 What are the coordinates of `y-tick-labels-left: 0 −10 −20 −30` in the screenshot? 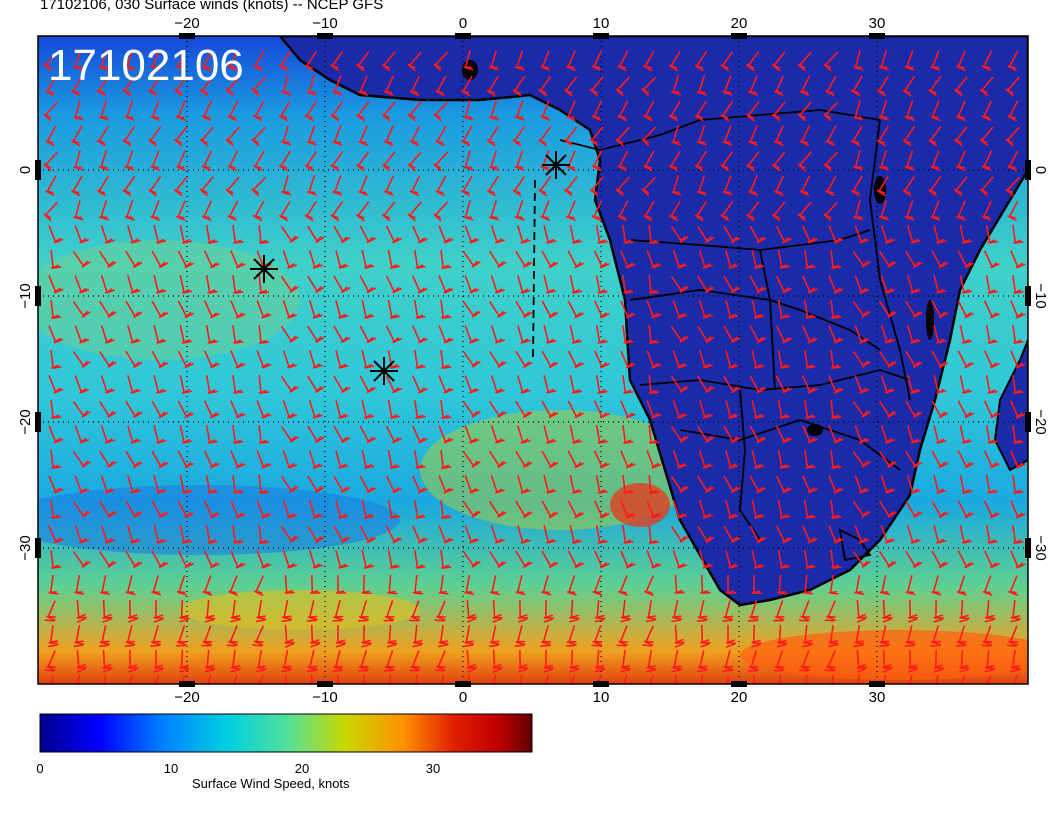 It's located at (25, 363).